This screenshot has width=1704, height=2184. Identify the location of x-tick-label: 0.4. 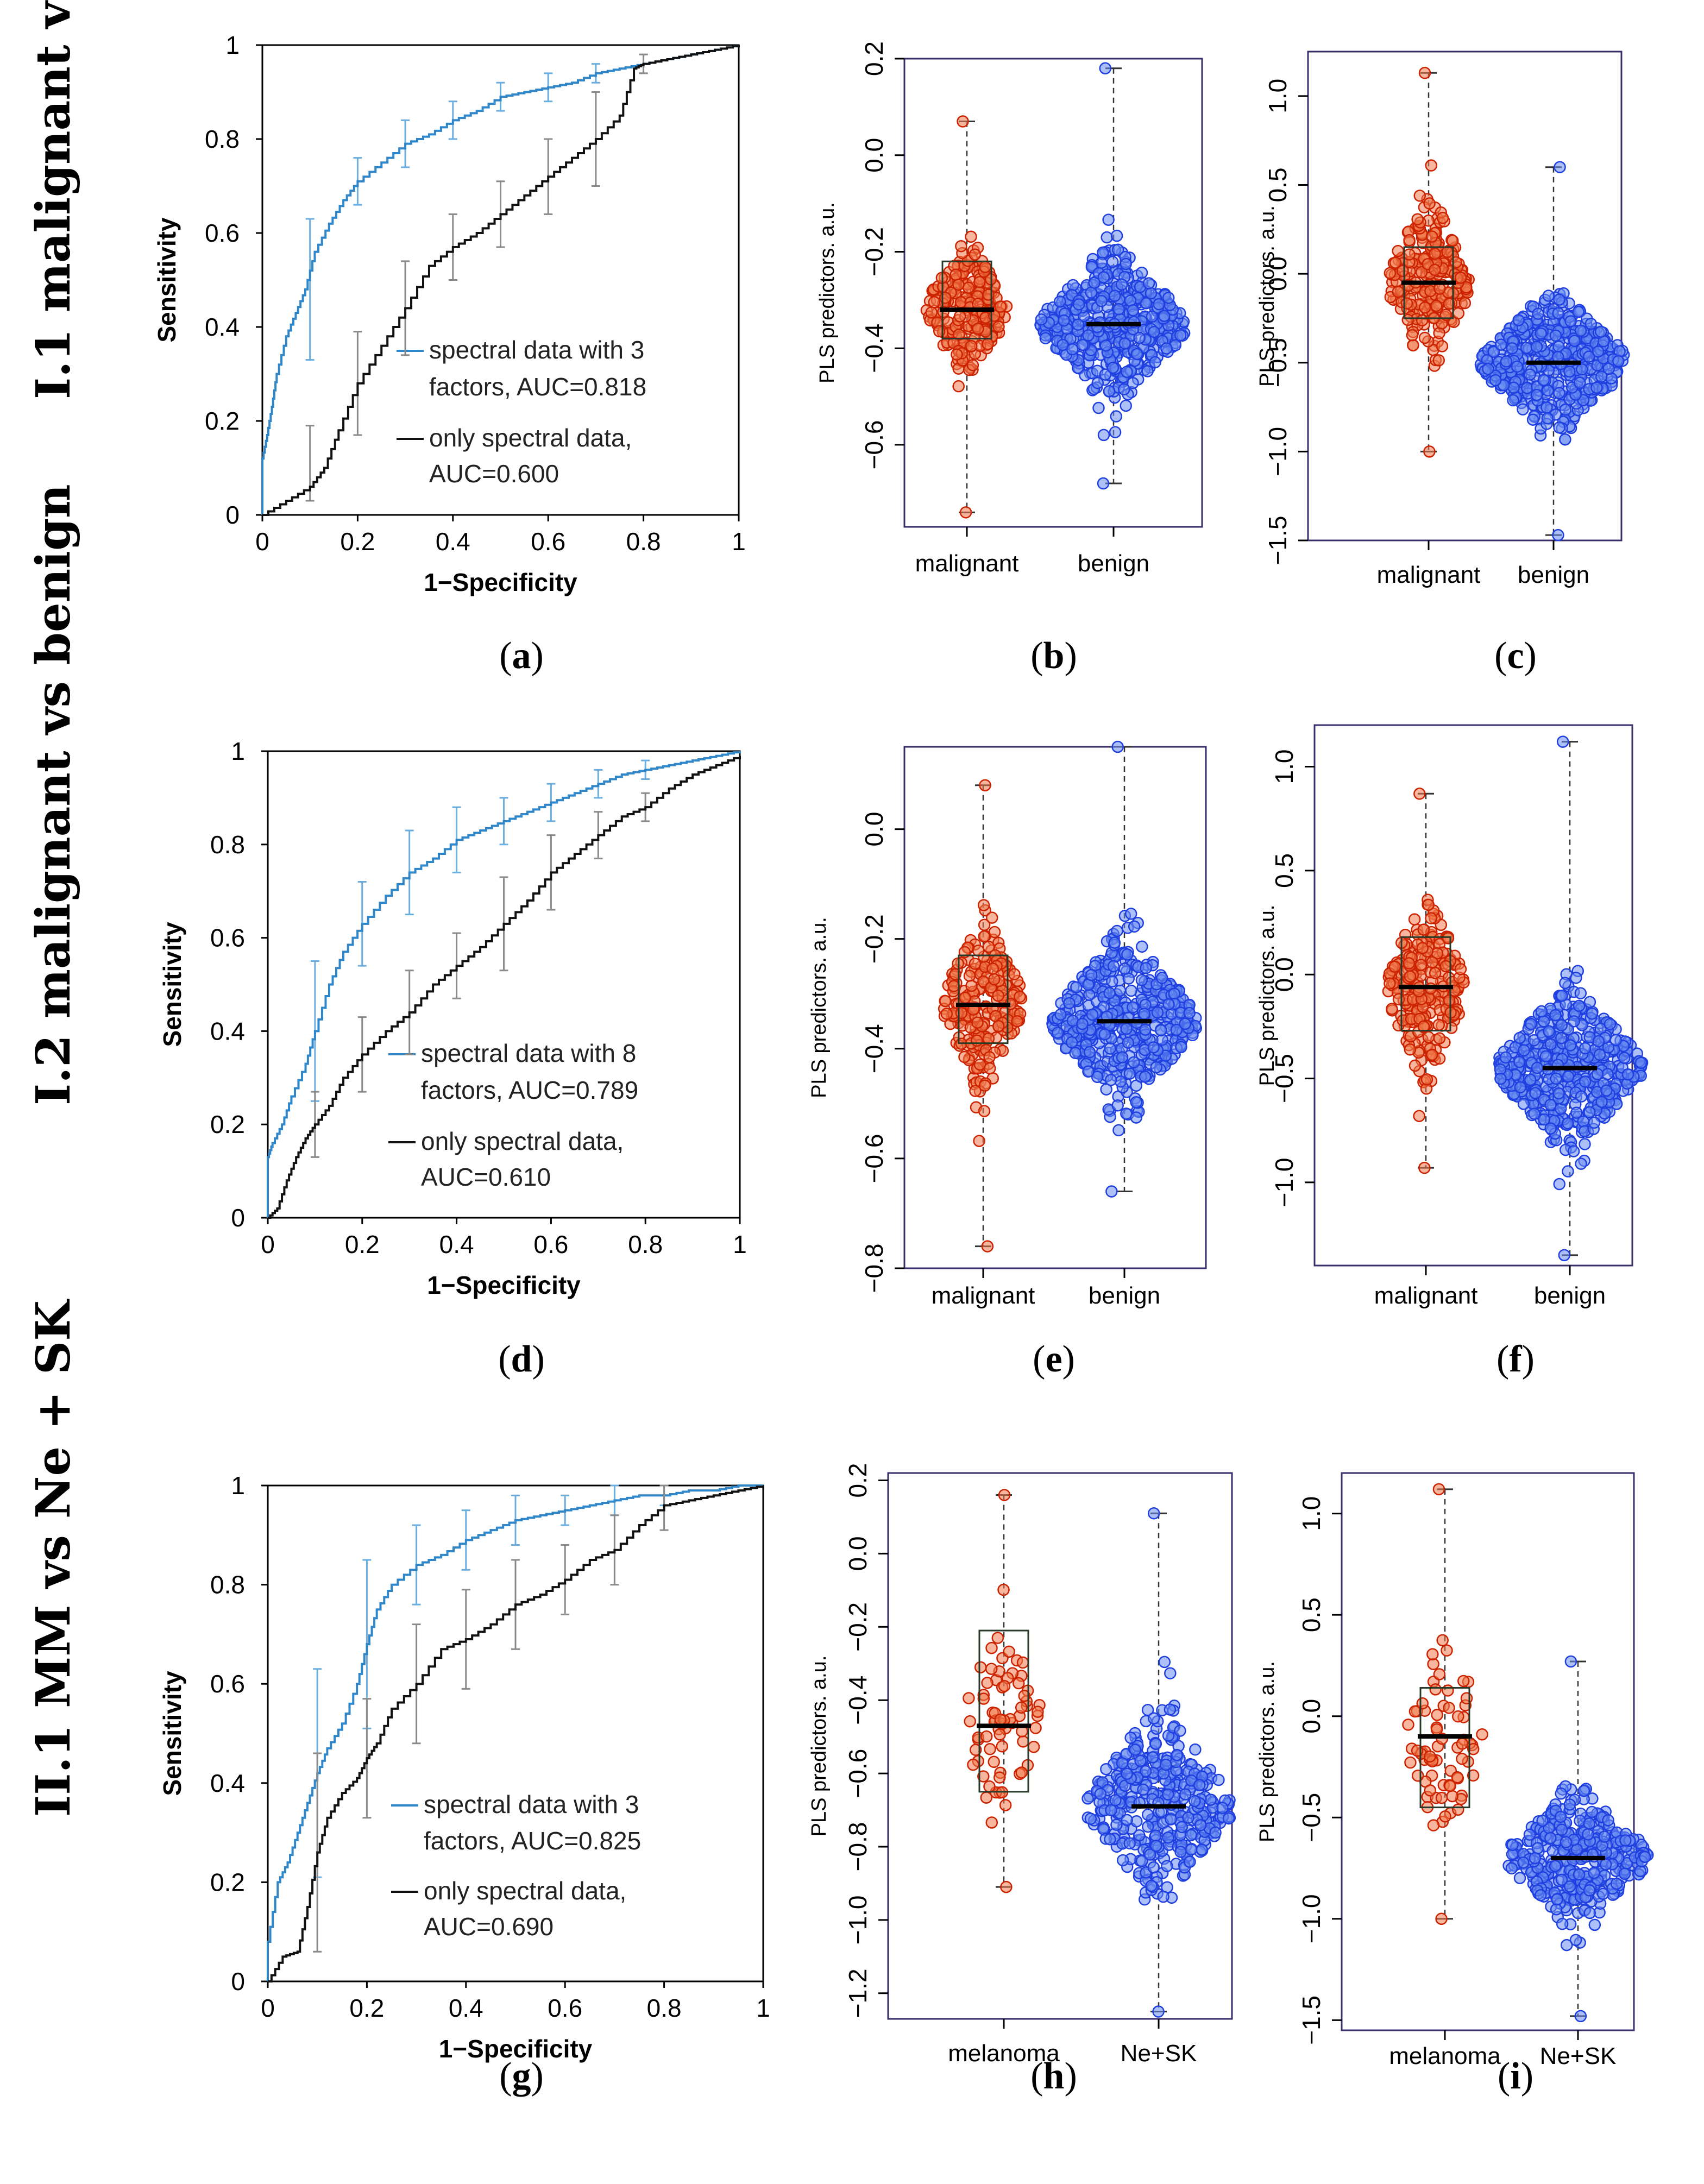
(456, 1244).